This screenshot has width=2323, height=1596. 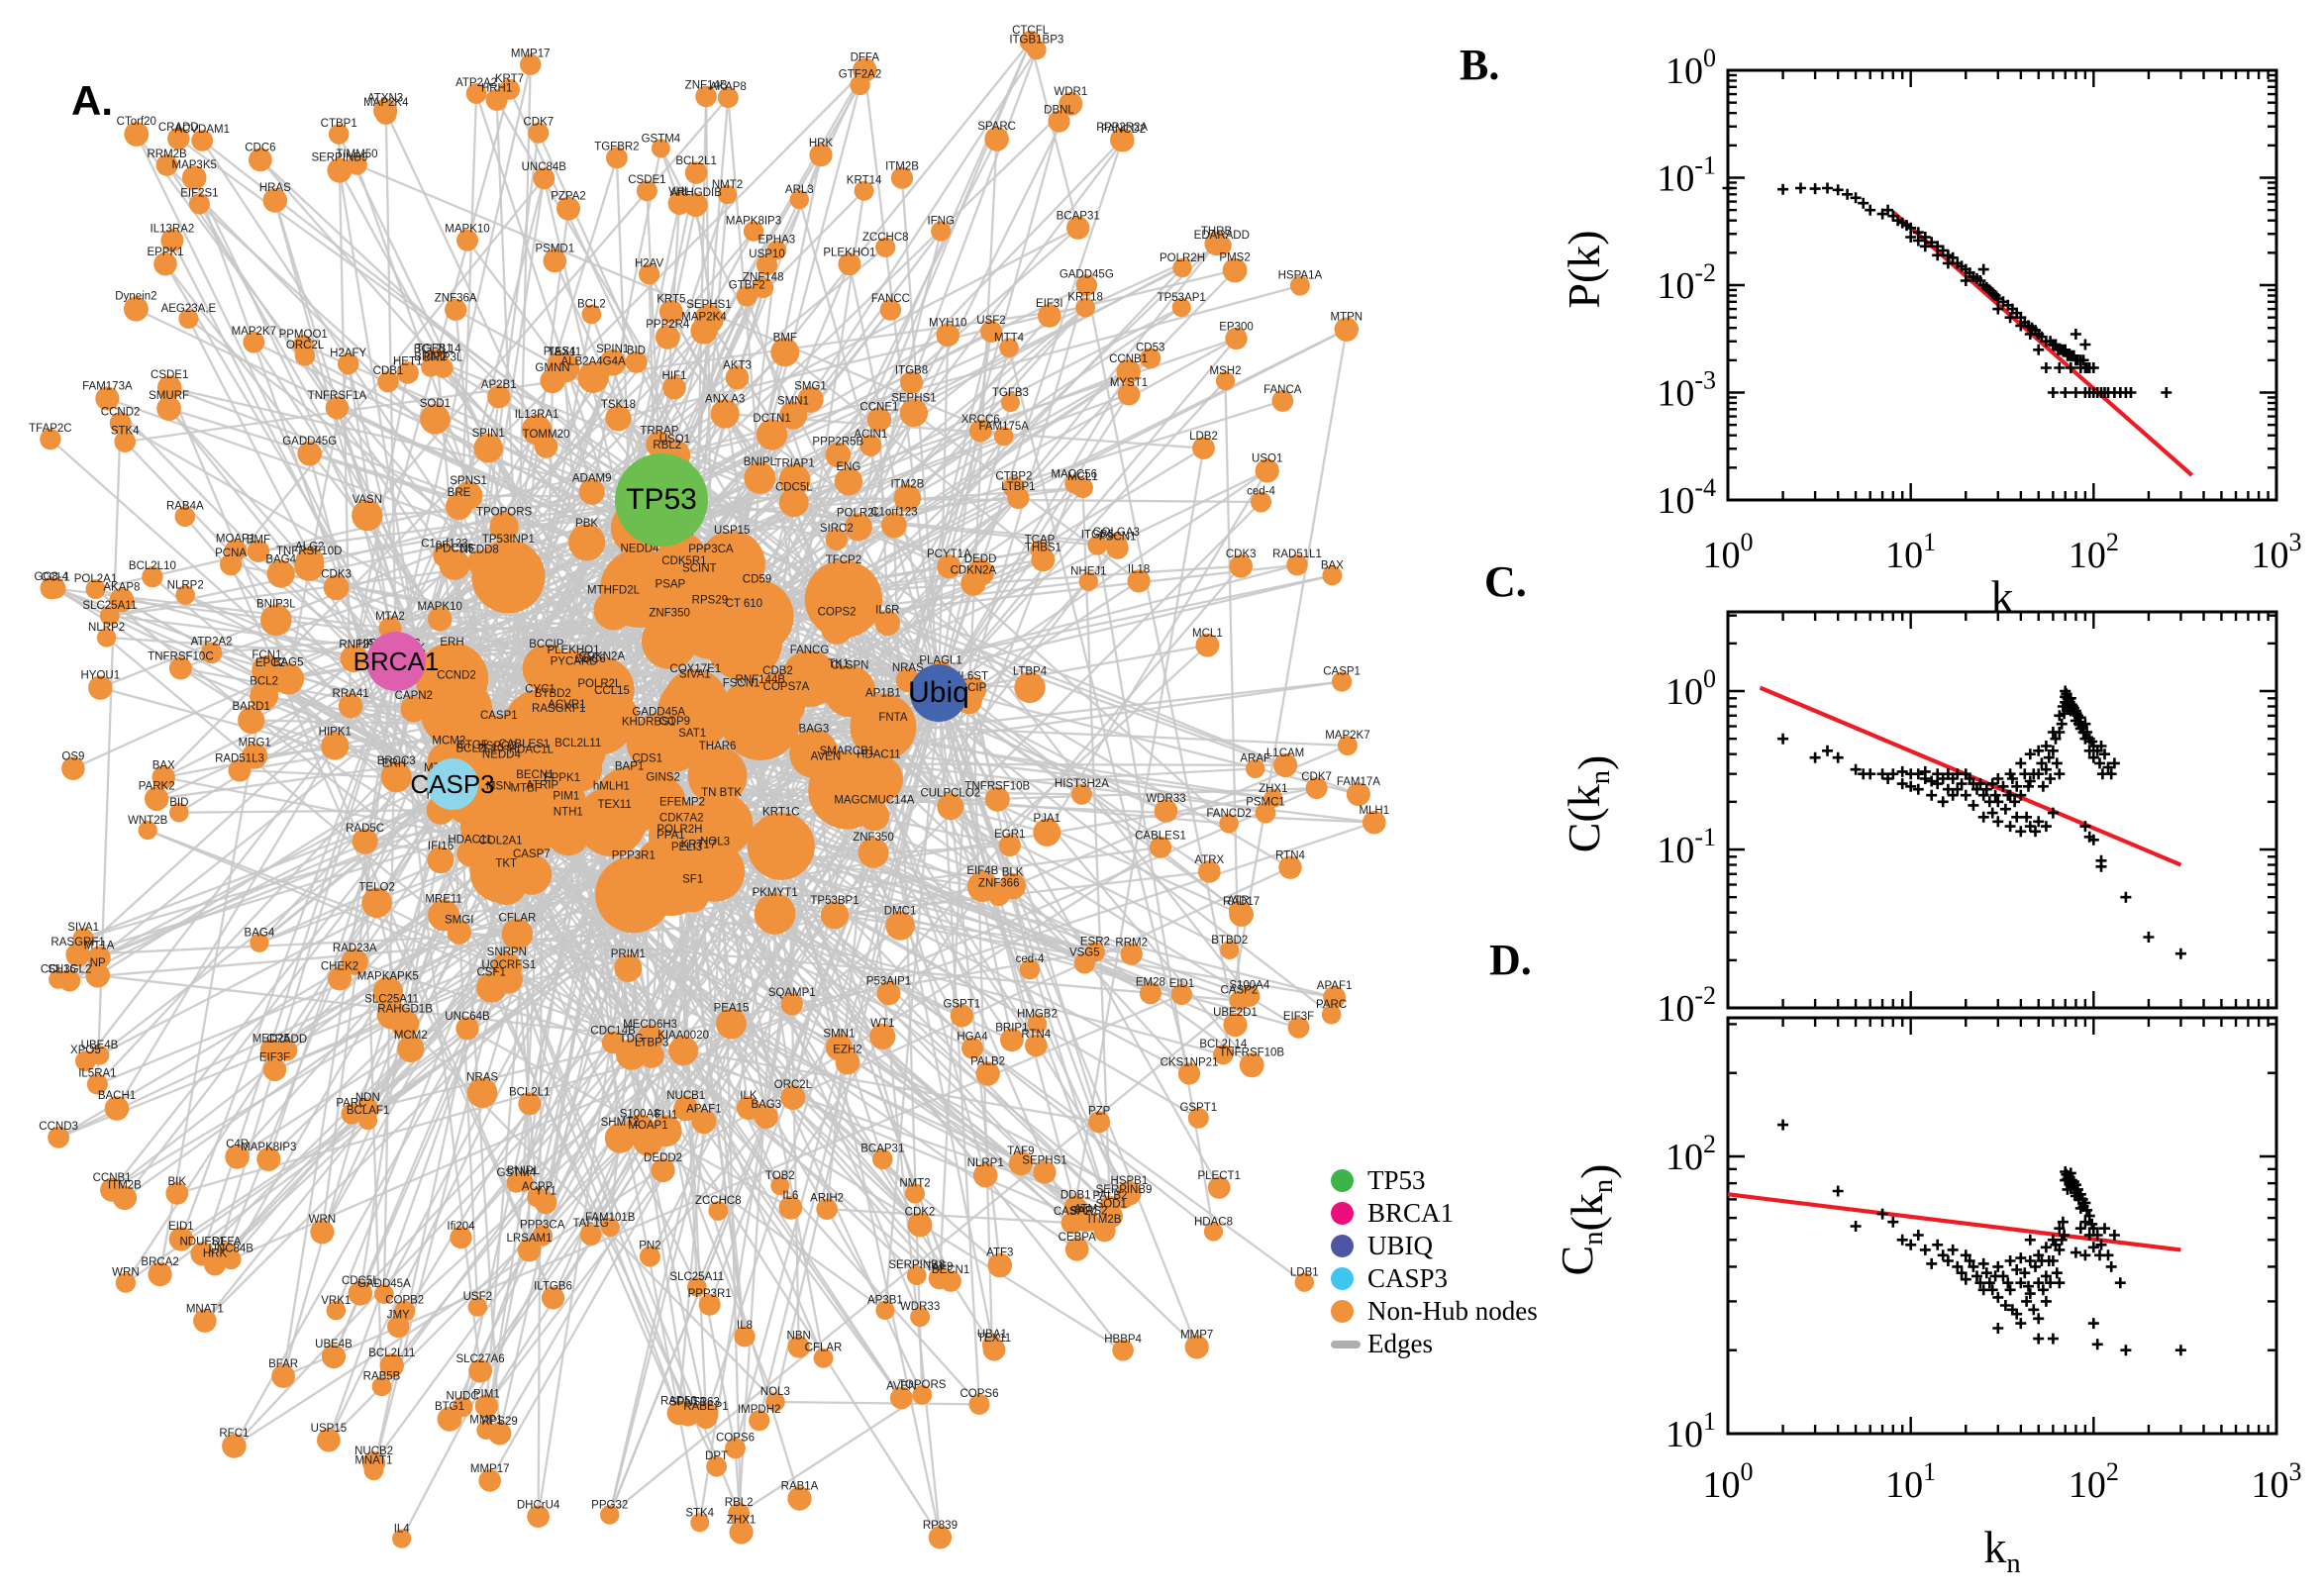 I want to click on network-node-label: RAHGD1B, so click(x=405, y=1010).